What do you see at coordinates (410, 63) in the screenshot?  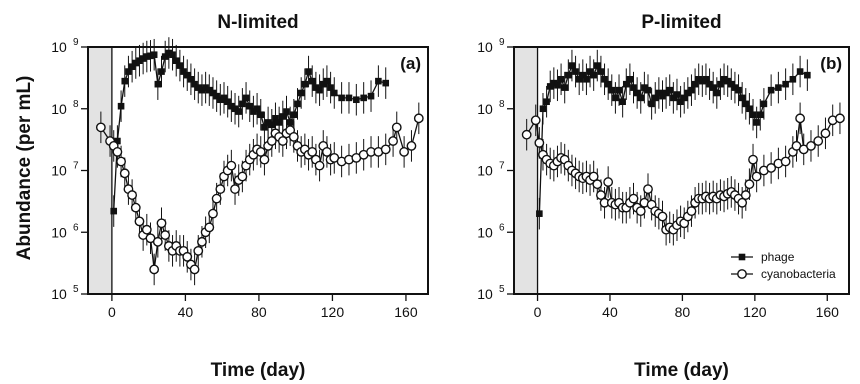 I see `panel-label: (a)` at bounding box center [410, 63].